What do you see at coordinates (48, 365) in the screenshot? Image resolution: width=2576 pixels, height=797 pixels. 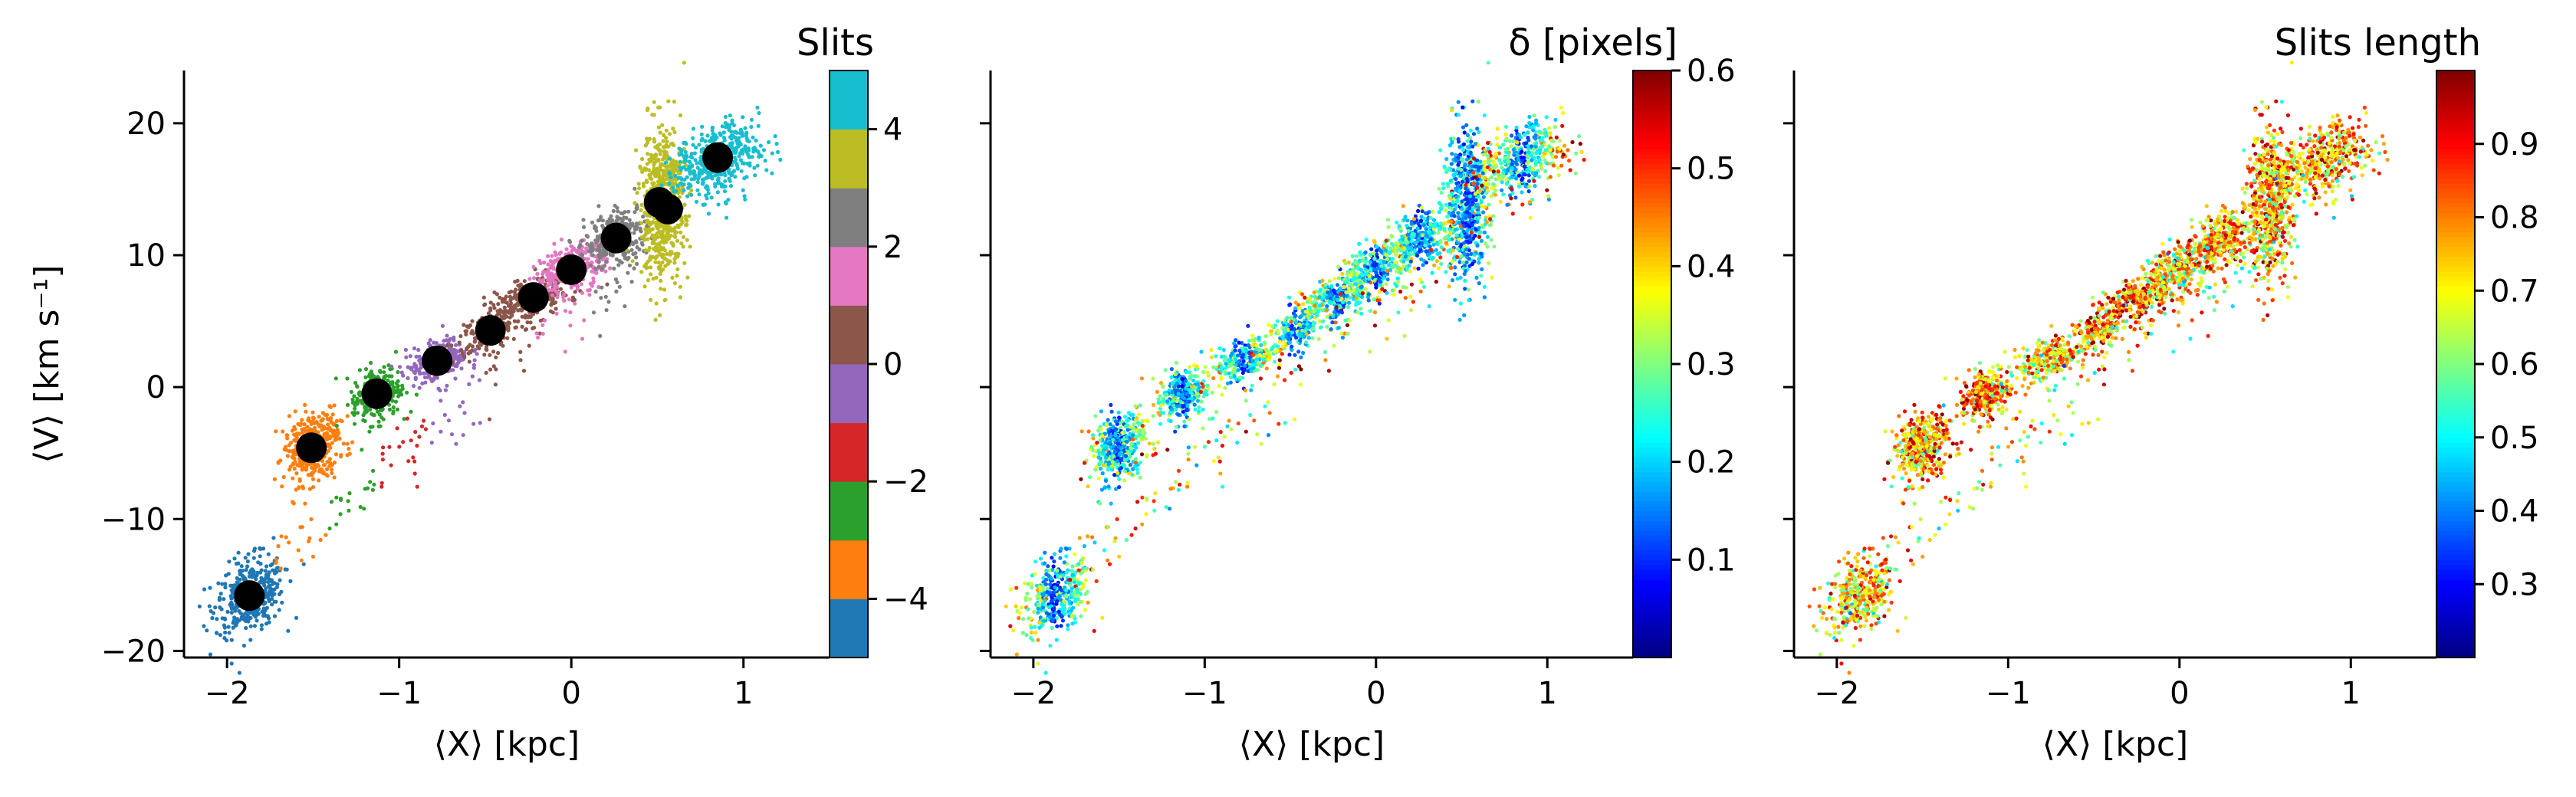 I see `y-axis-label: ⟨V⟩ [km s⁻¹]` at bounding box center [48, 365].